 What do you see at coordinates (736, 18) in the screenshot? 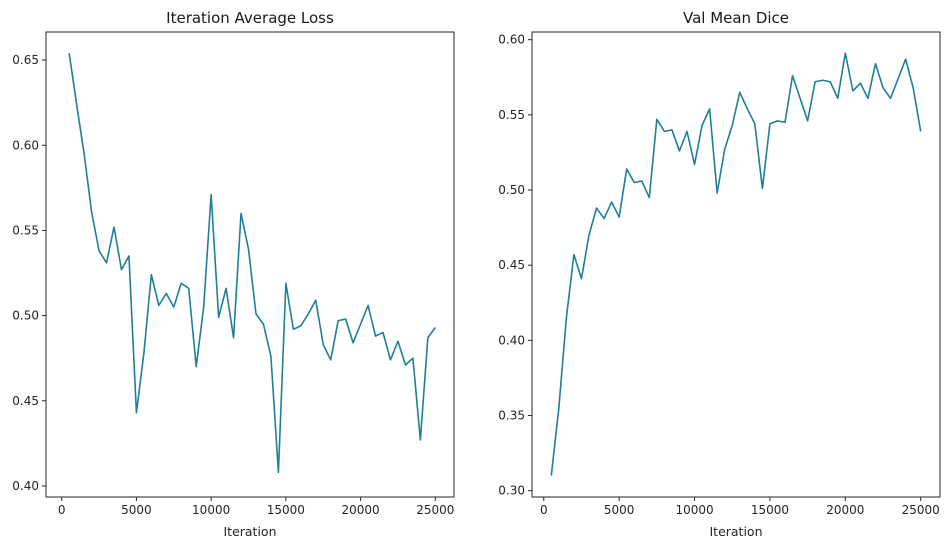
I see `chart-title: Val Mean Dice` at bounding box center [736, 18].